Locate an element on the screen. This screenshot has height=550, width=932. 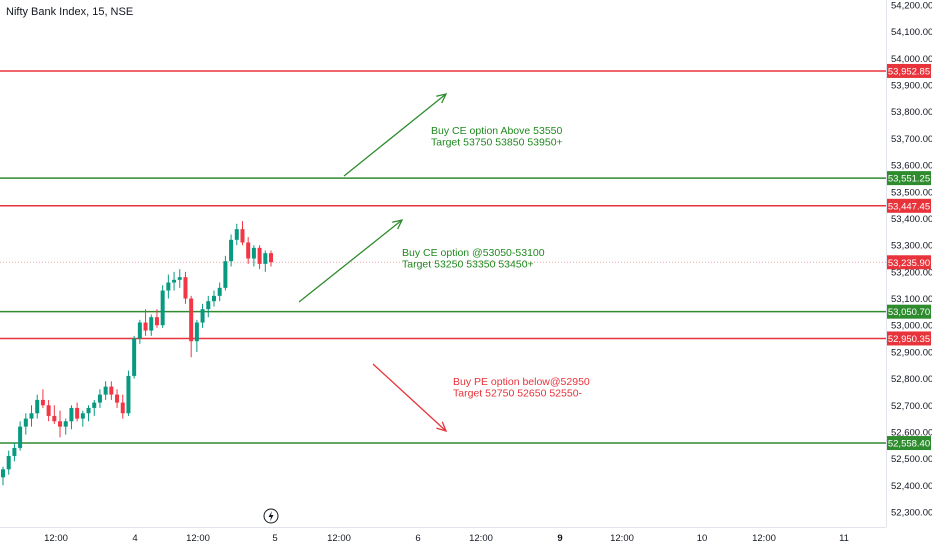
x-tick-label: 12:00 is located at coordinates (764, 538).